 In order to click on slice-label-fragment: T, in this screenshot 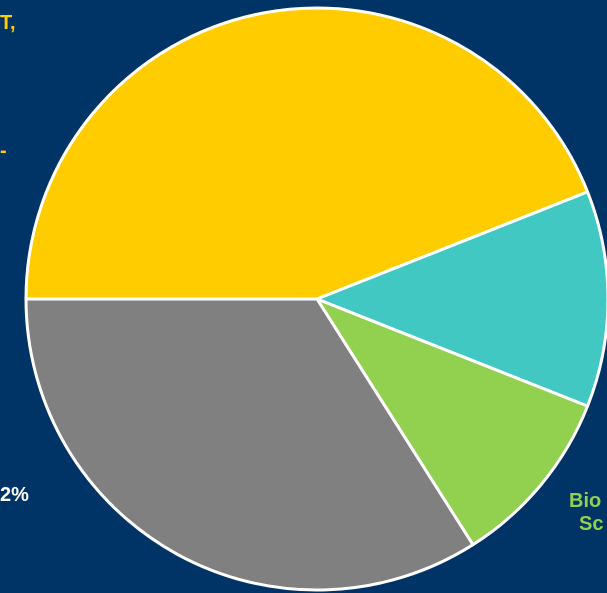, I will do `click(8, 23)`.